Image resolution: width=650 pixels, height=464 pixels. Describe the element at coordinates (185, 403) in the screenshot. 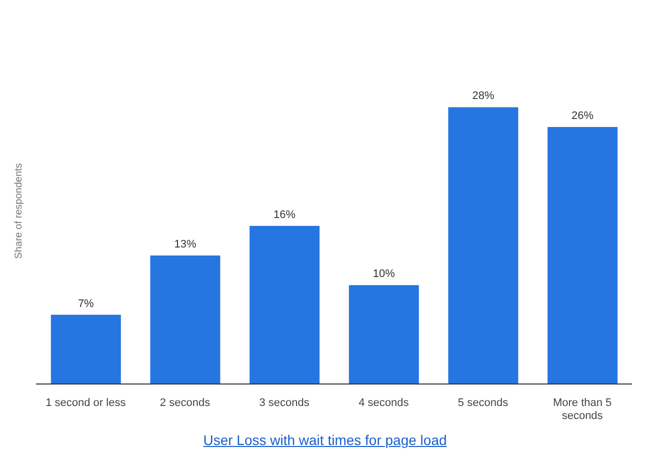

I see `x-tick-label: 2 seconds` at that location.